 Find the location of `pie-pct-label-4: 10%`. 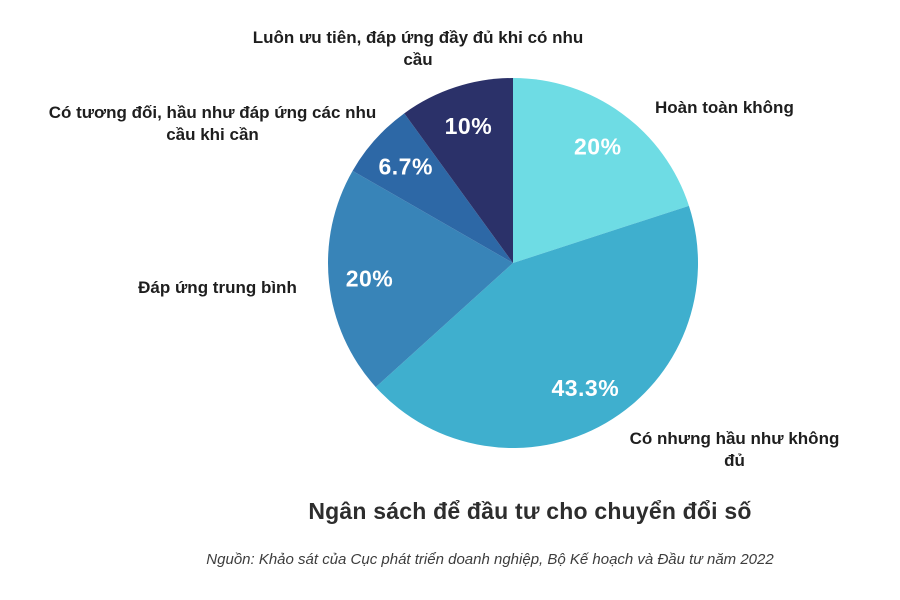

pie-pct-label-4: 10% is located at coordinates (469, 126).